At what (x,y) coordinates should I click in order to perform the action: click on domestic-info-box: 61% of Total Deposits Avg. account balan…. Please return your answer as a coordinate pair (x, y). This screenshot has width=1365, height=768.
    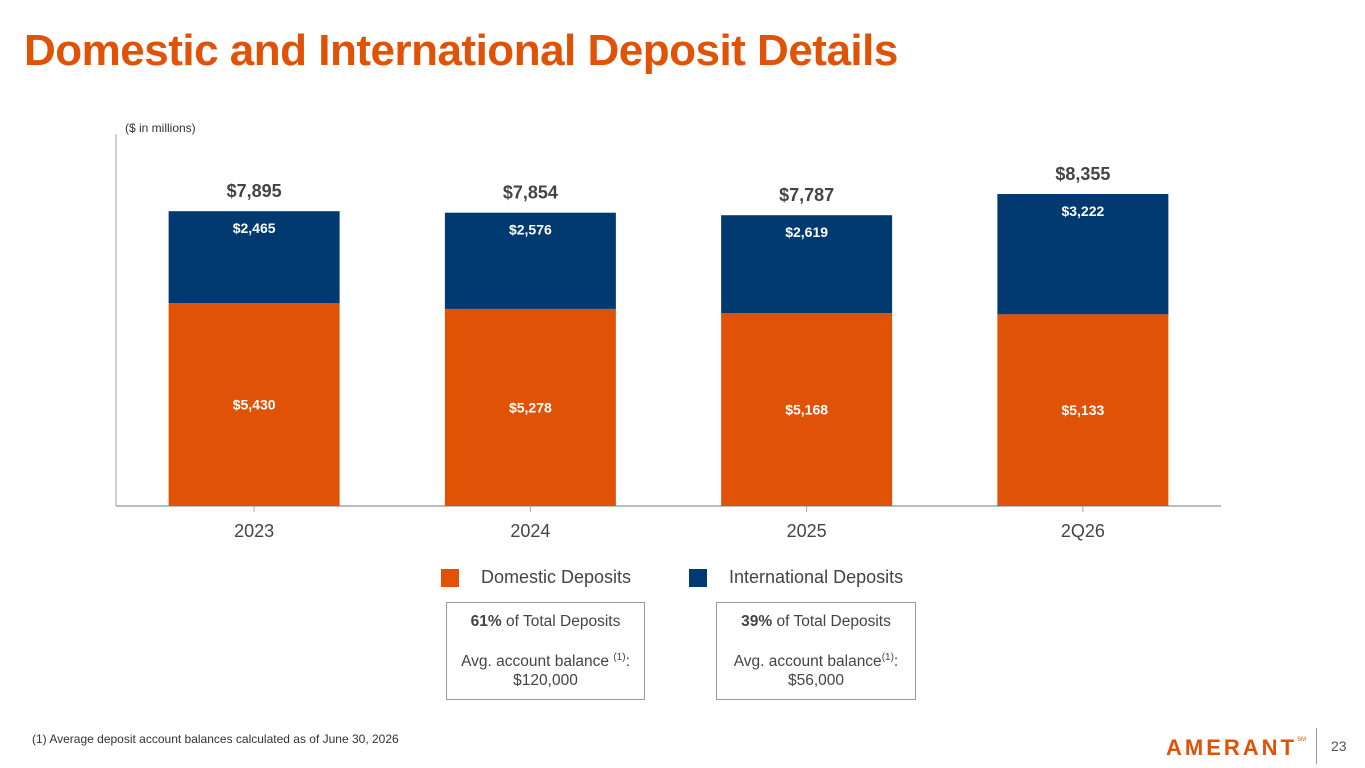
    Looking at the image, I should click on (545, 651).